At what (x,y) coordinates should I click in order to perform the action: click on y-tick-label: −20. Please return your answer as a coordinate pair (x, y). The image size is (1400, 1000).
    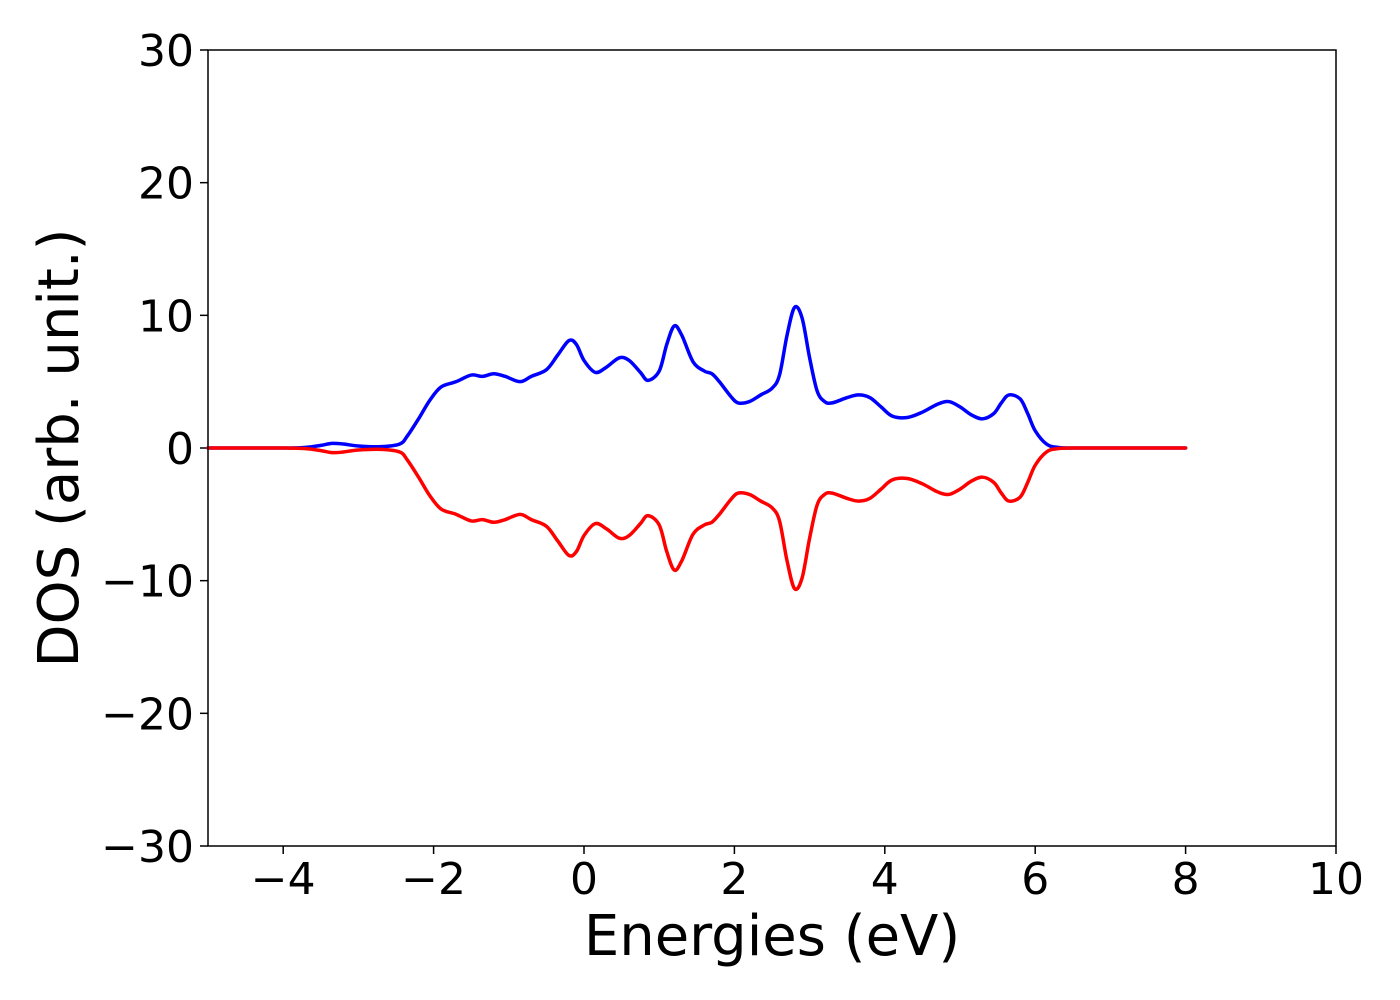
    Looking at the image, I should click on (147, 714).